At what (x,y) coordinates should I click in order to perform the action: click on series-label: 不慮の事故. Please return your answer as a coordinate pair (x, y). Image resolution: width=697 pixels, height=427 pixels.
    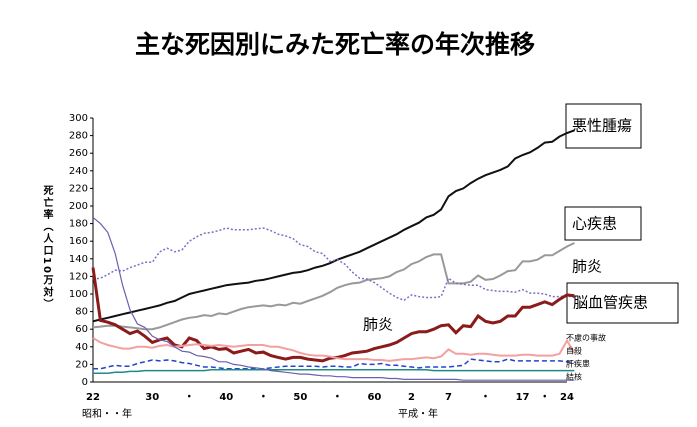
    Looking at the image, I should click on (586, 338).